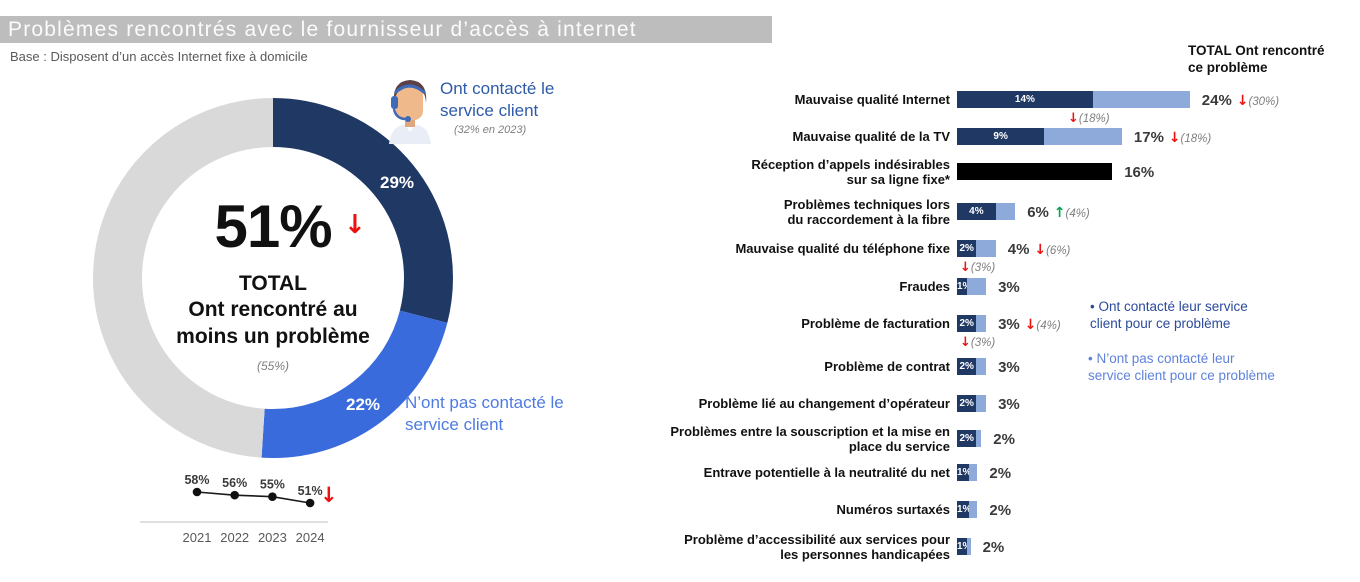 The image size is (1360, 582). What do you see at coordinates (1094, 119) in the screenshot?
I see `sub-previous-value: (18%)` at bounding box center [1094, 119].